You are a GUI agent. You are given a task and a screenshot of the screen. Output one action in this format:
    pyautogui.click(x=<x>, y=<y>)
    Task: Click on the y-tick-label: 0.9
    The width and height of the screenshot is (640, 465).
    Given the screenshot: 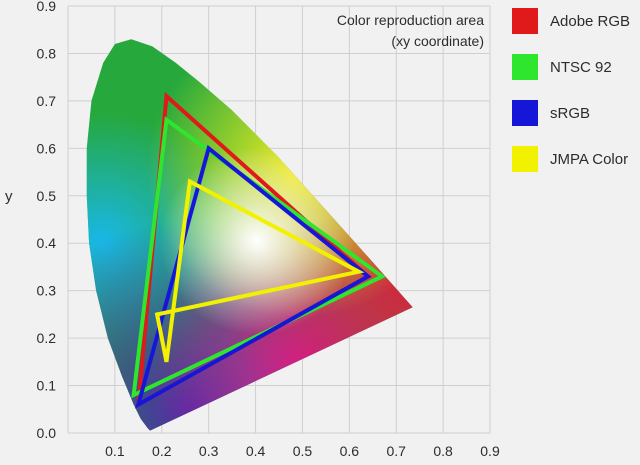 What is the action you would take?
    pyautogui.click(x=47, y=7)
    